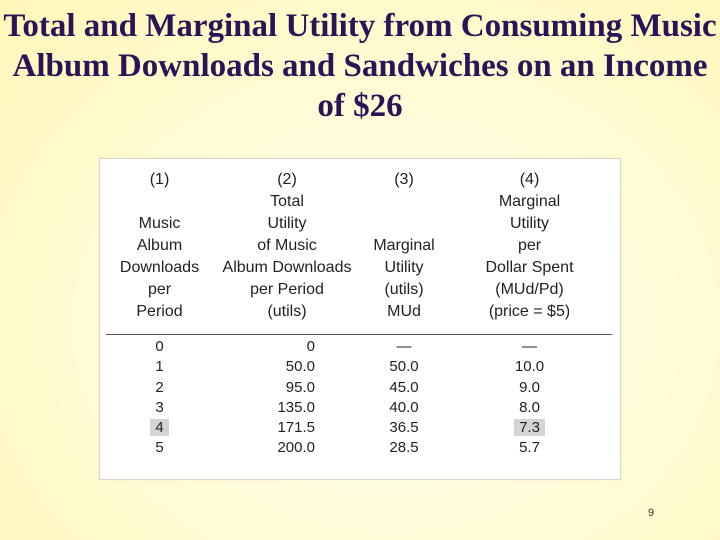  I want to click on header-line: of Music, so click(287, 245).